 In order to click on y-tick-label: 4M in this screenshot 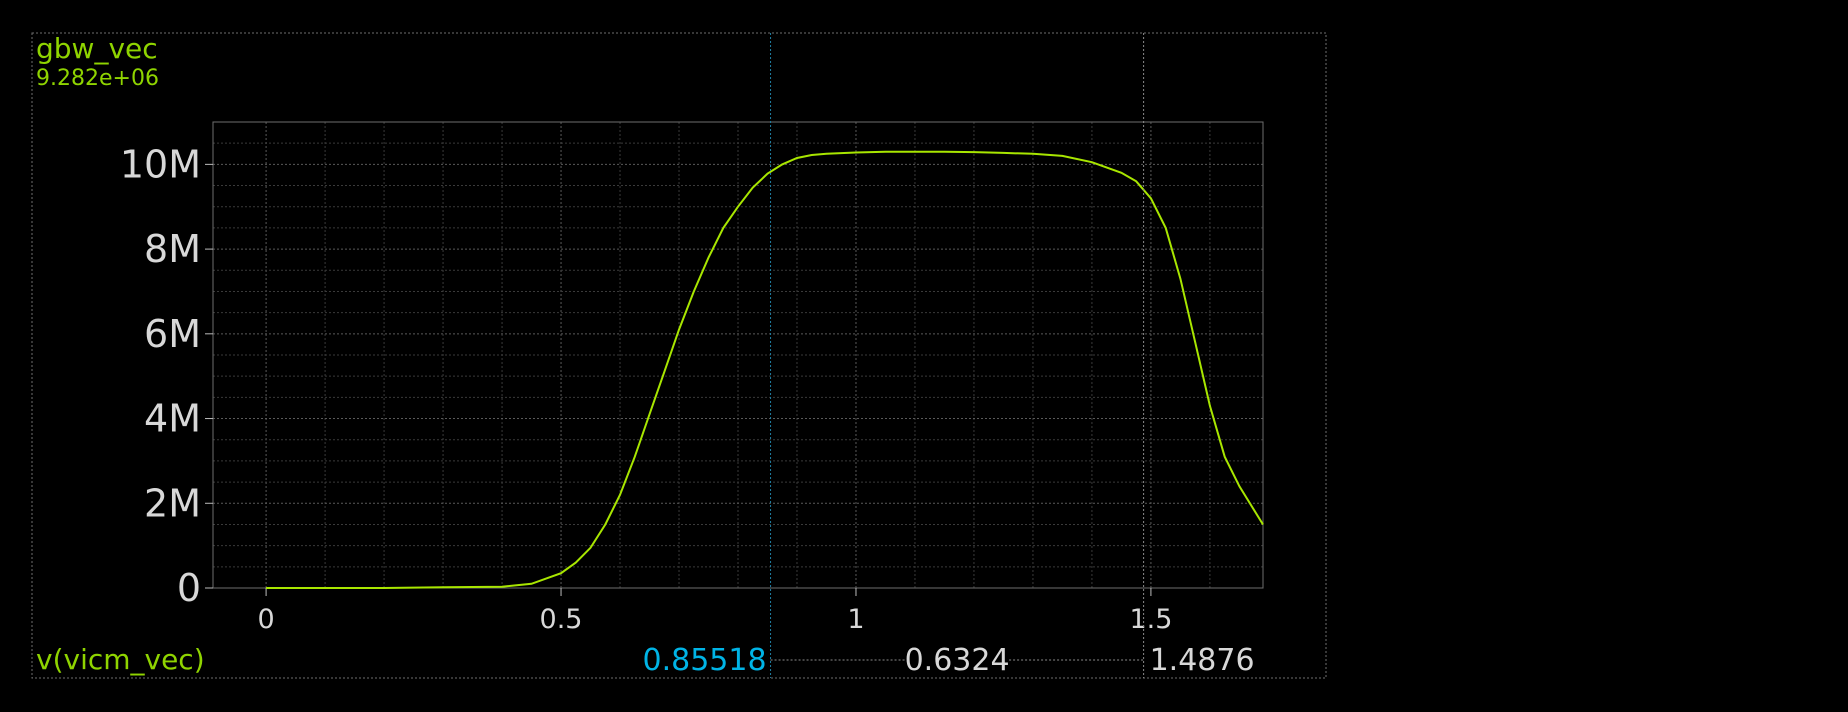, I will do `click(172, 419)`.